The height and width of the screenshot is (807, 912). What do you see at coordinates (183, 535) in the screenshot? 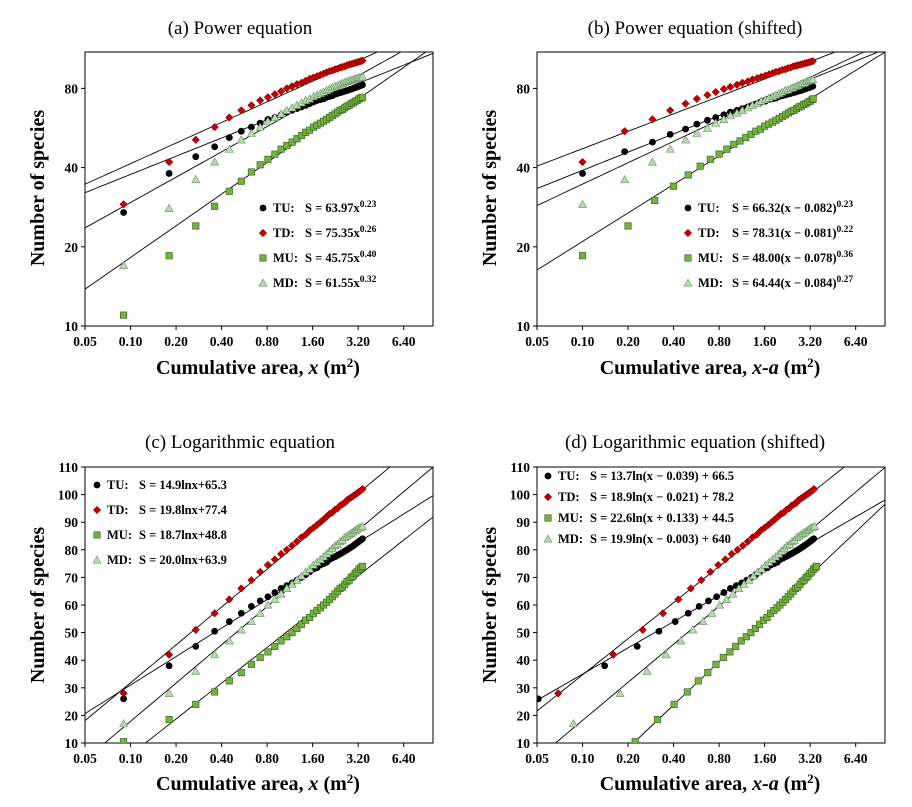
I see `legend-equation-mu: S = 18.7lnx+48.8` at bounding box center [183, 535].